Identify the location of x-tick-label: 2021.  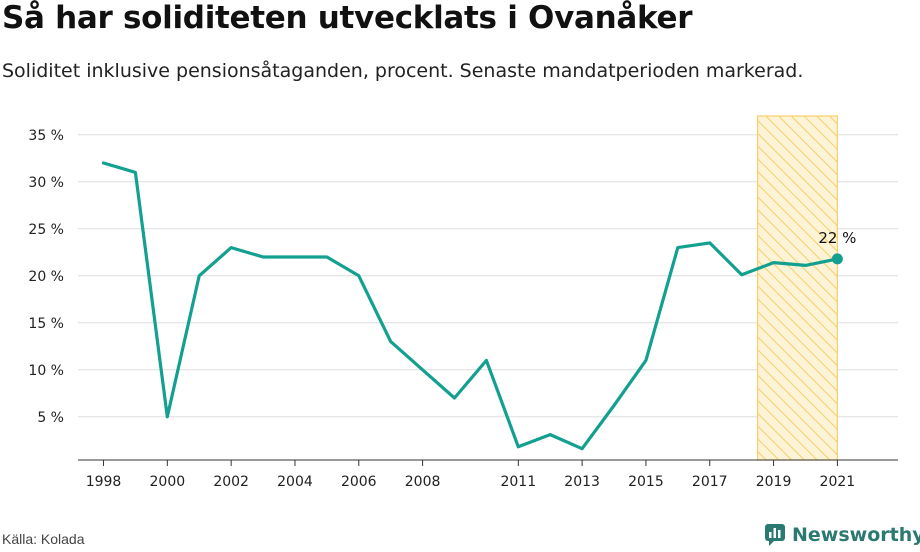
(838, 482).